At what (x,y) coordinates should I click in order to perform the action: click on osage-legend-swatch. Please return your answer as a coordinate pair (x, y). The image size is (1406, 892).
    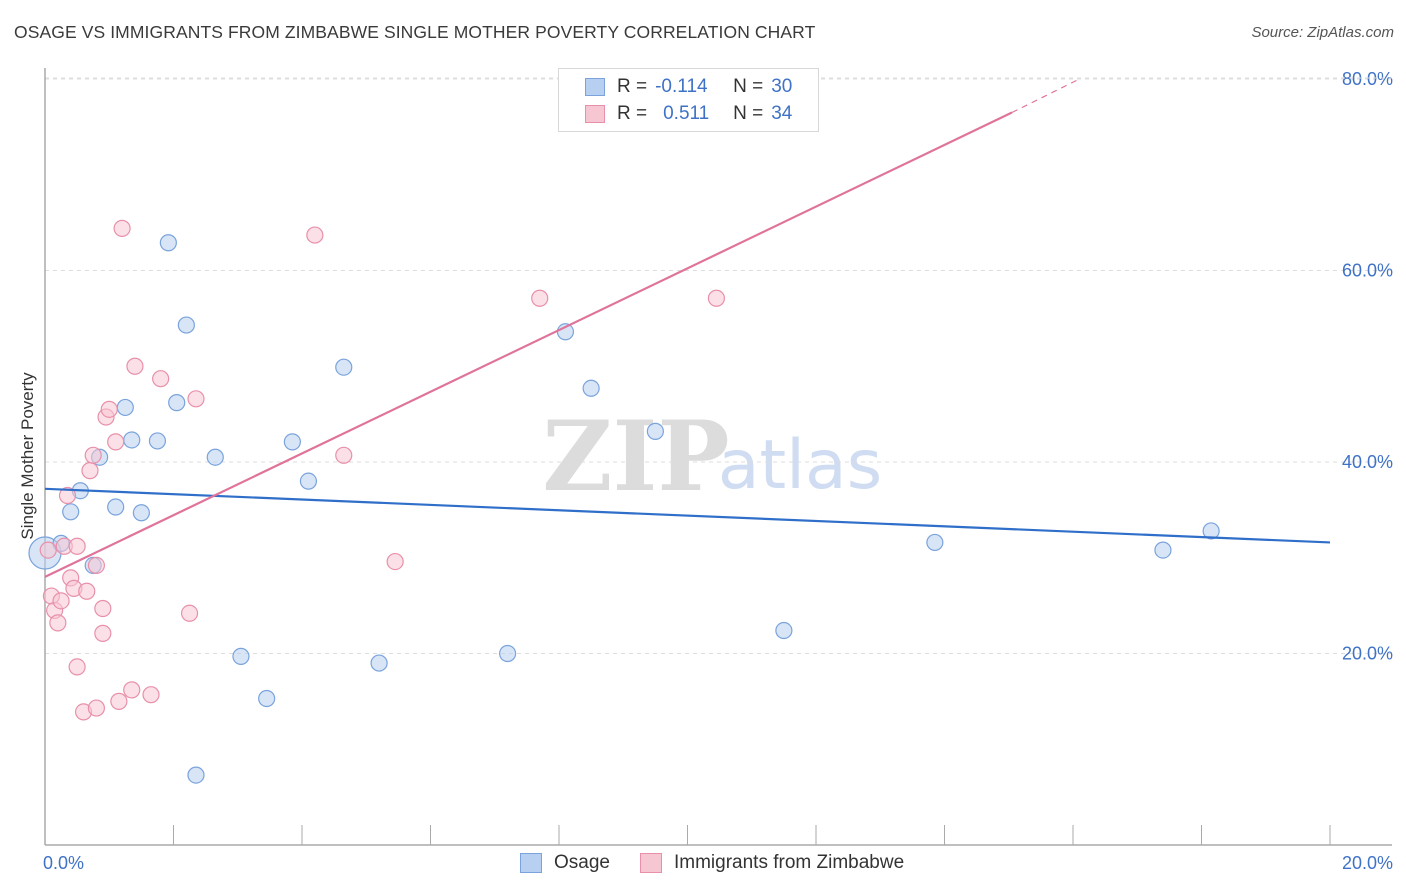
    Looking at the image, I should click on (531, 863).